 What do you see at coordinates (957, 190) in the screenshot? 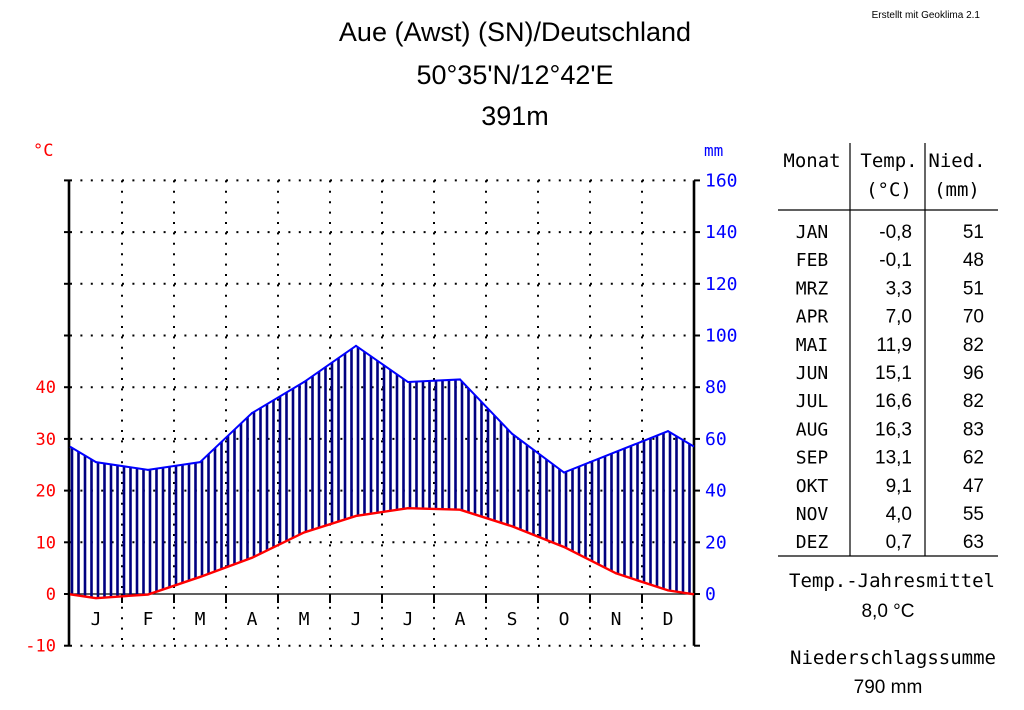
I see `table-header-precip-unit: (mm)` at bounding box center [957, 190].